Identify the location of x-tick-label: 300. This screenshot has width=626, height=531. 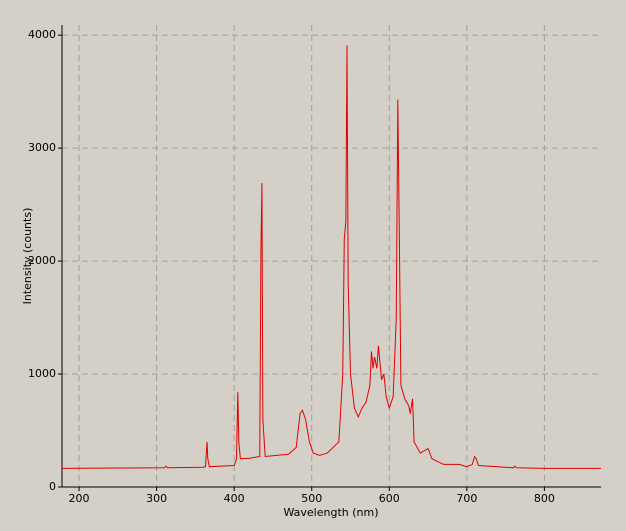
(156, 498).